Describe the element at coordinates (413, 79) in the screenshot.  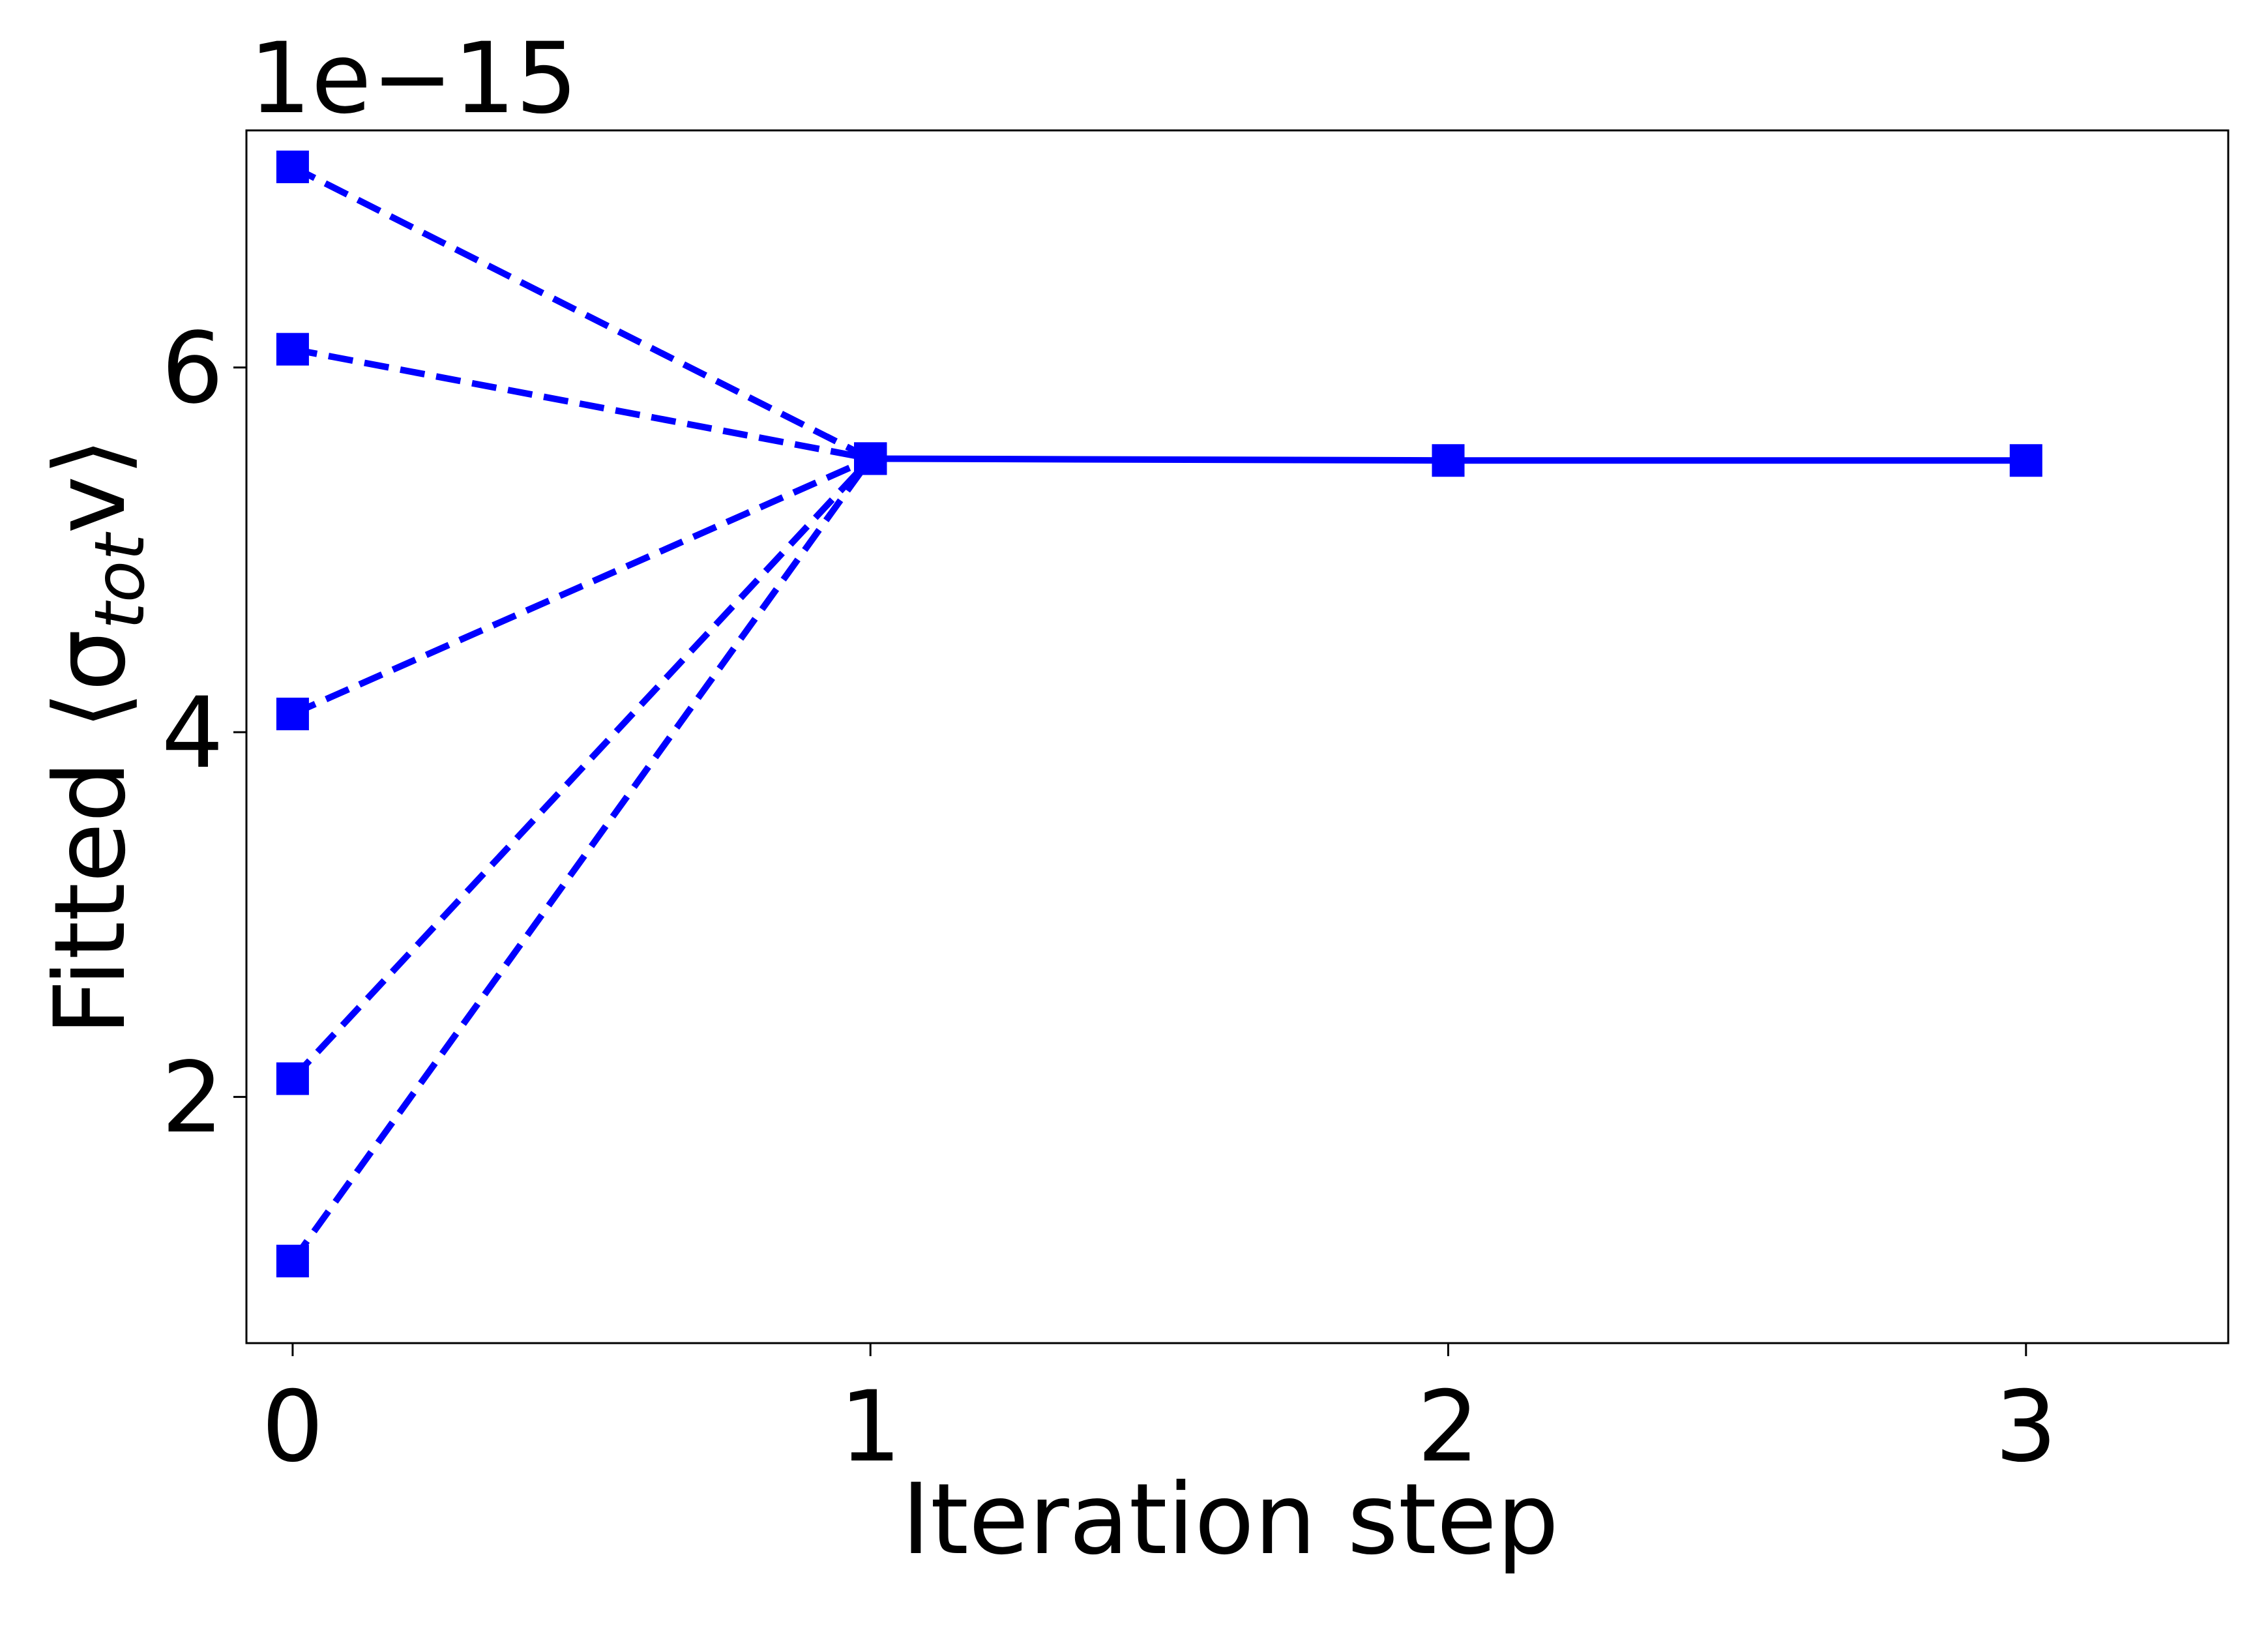
I see `y-axis-offset-text: 1e−15` at that location.